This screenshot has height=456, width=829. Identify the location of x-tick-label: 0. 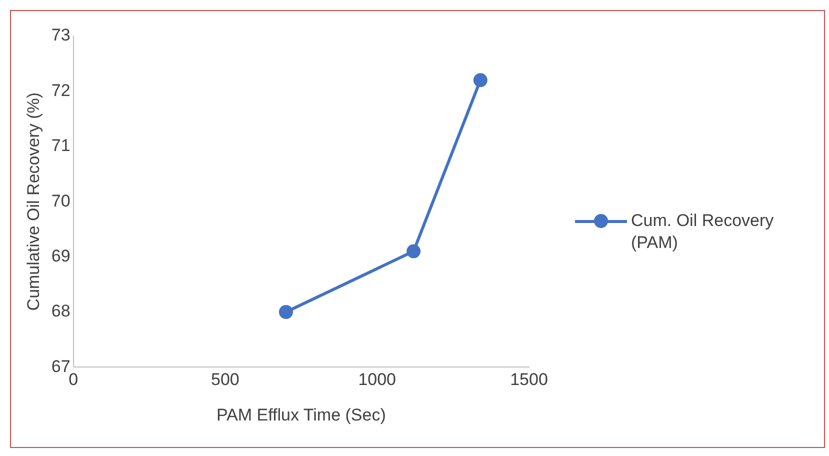
(73, 380).